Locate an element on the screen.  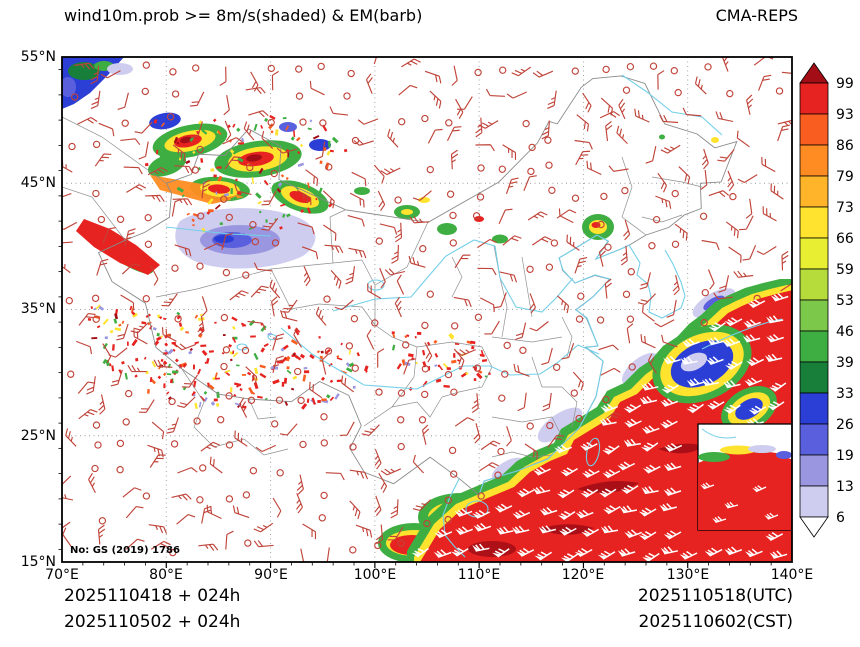
valid-time-cst: 2025110602(CST) is located at coordinates (715, 622).